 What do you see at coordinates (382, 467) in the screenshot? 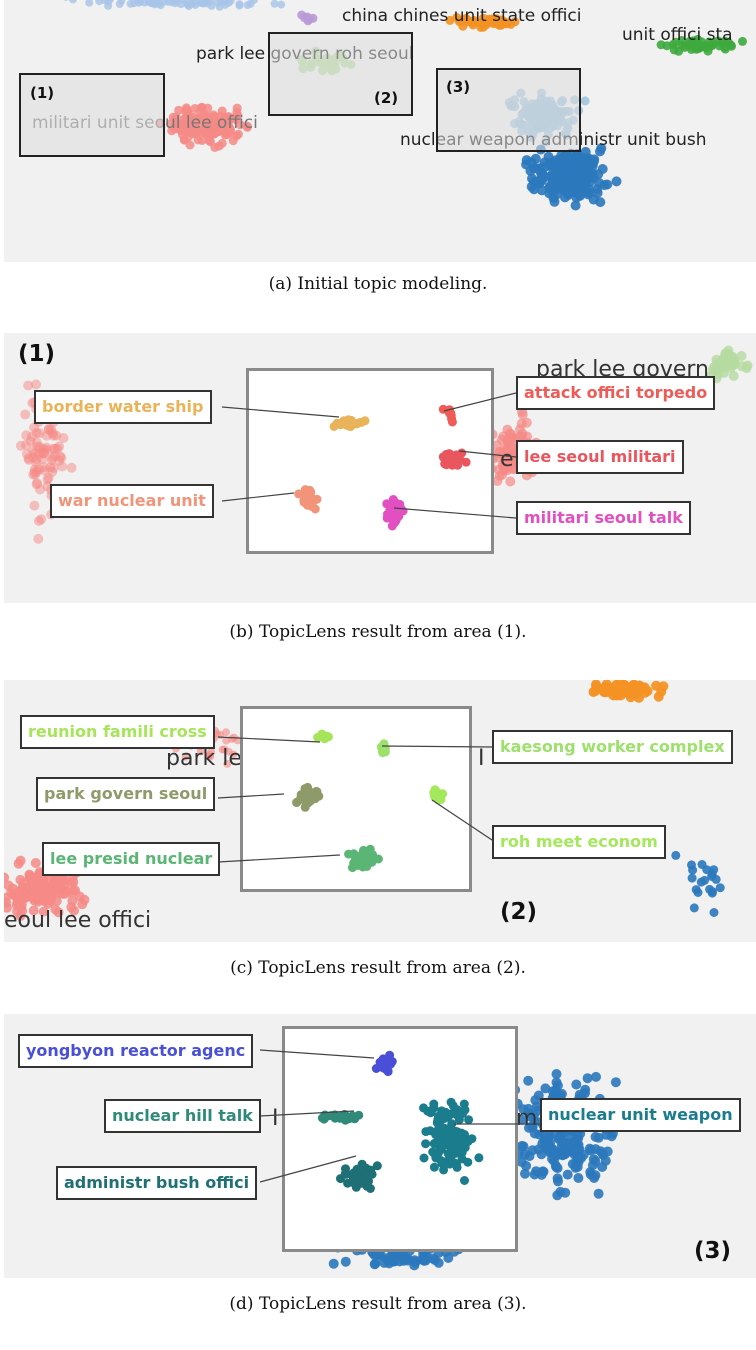
I see `lens-b-scatter` at bounding box center [382, 467].